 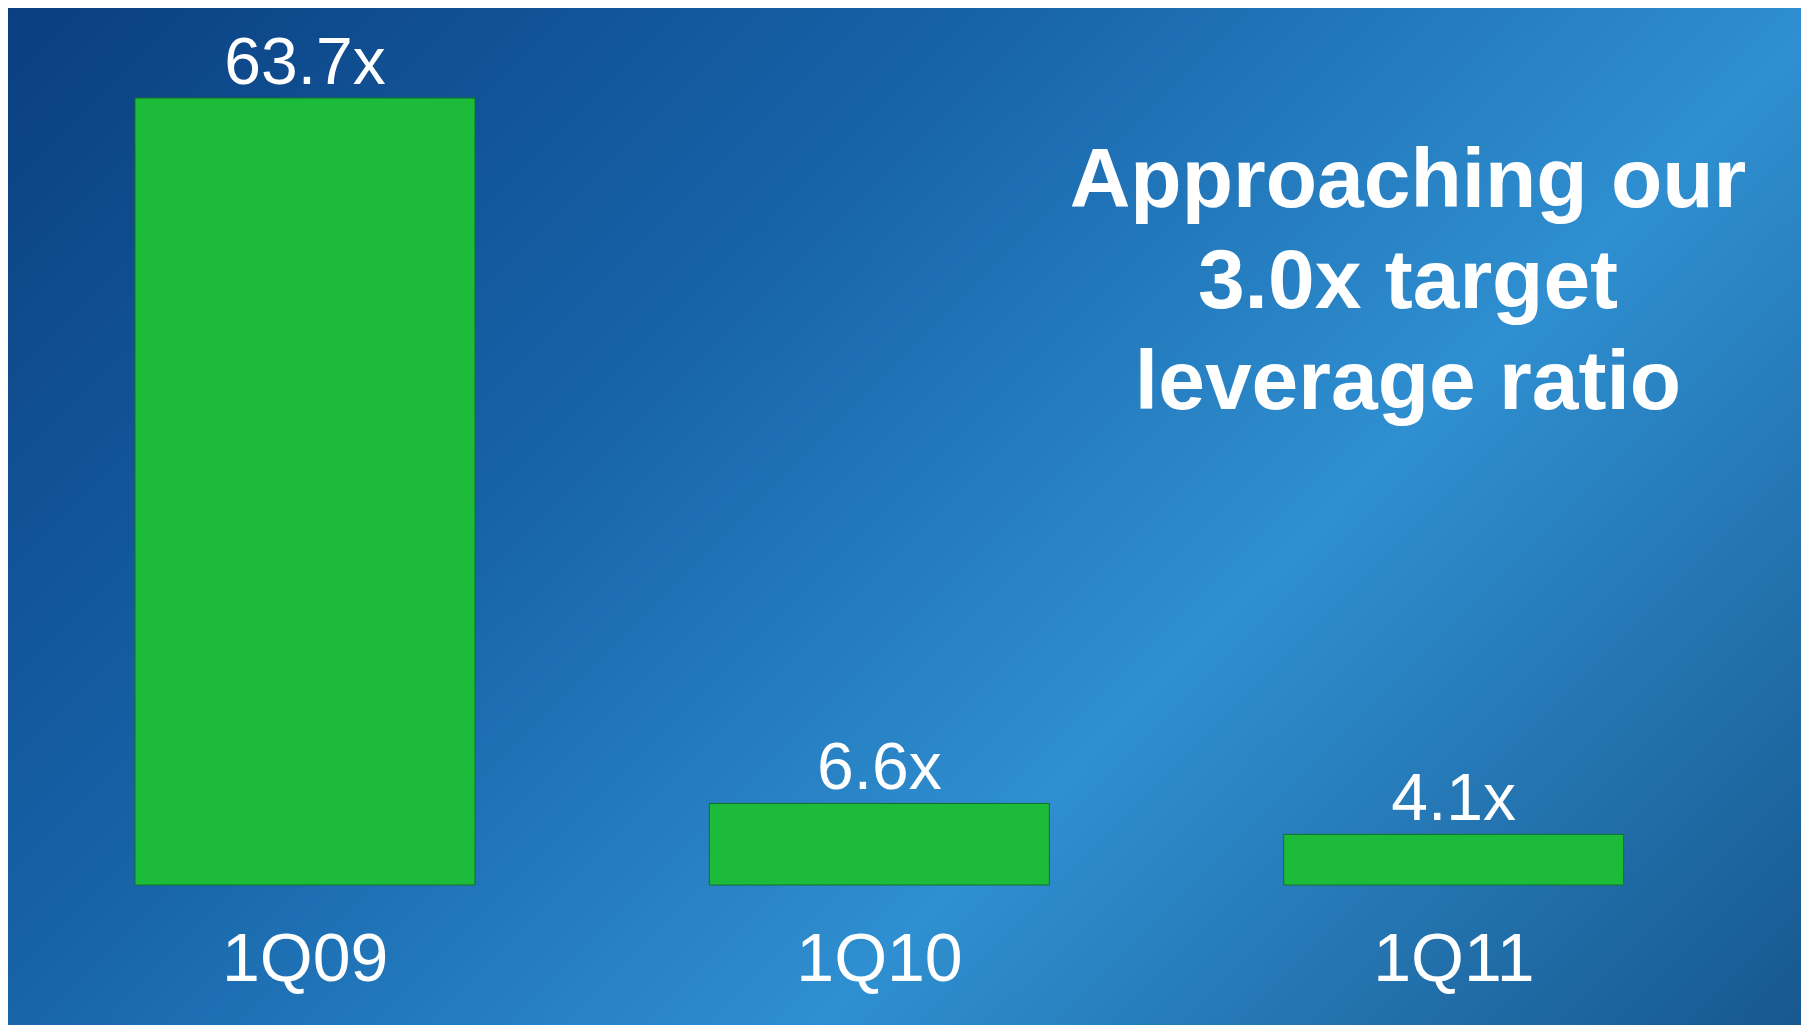 I want to click on x-tick-label: 1Q11, so click(x=1454, y=957).